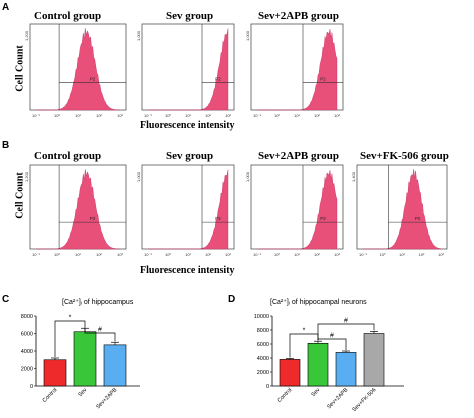 The image size is (474, 418). I want to click on flow-a3-title: Sev+2APB group, so click(298, 16).